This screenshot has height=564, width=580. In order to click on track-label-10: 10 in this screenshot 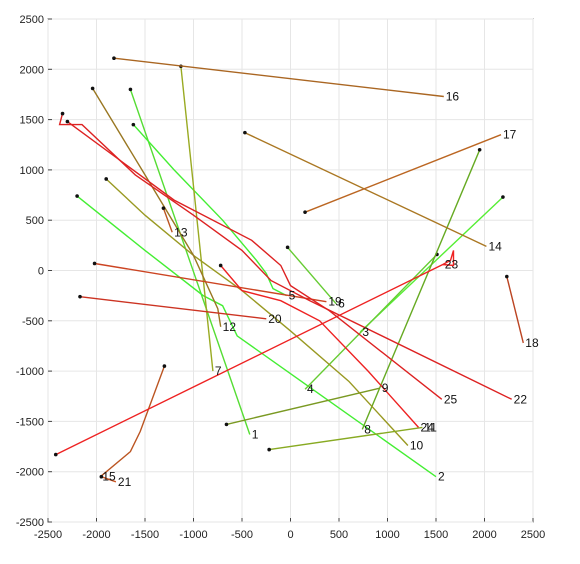, I will do `click(417, 446)`.